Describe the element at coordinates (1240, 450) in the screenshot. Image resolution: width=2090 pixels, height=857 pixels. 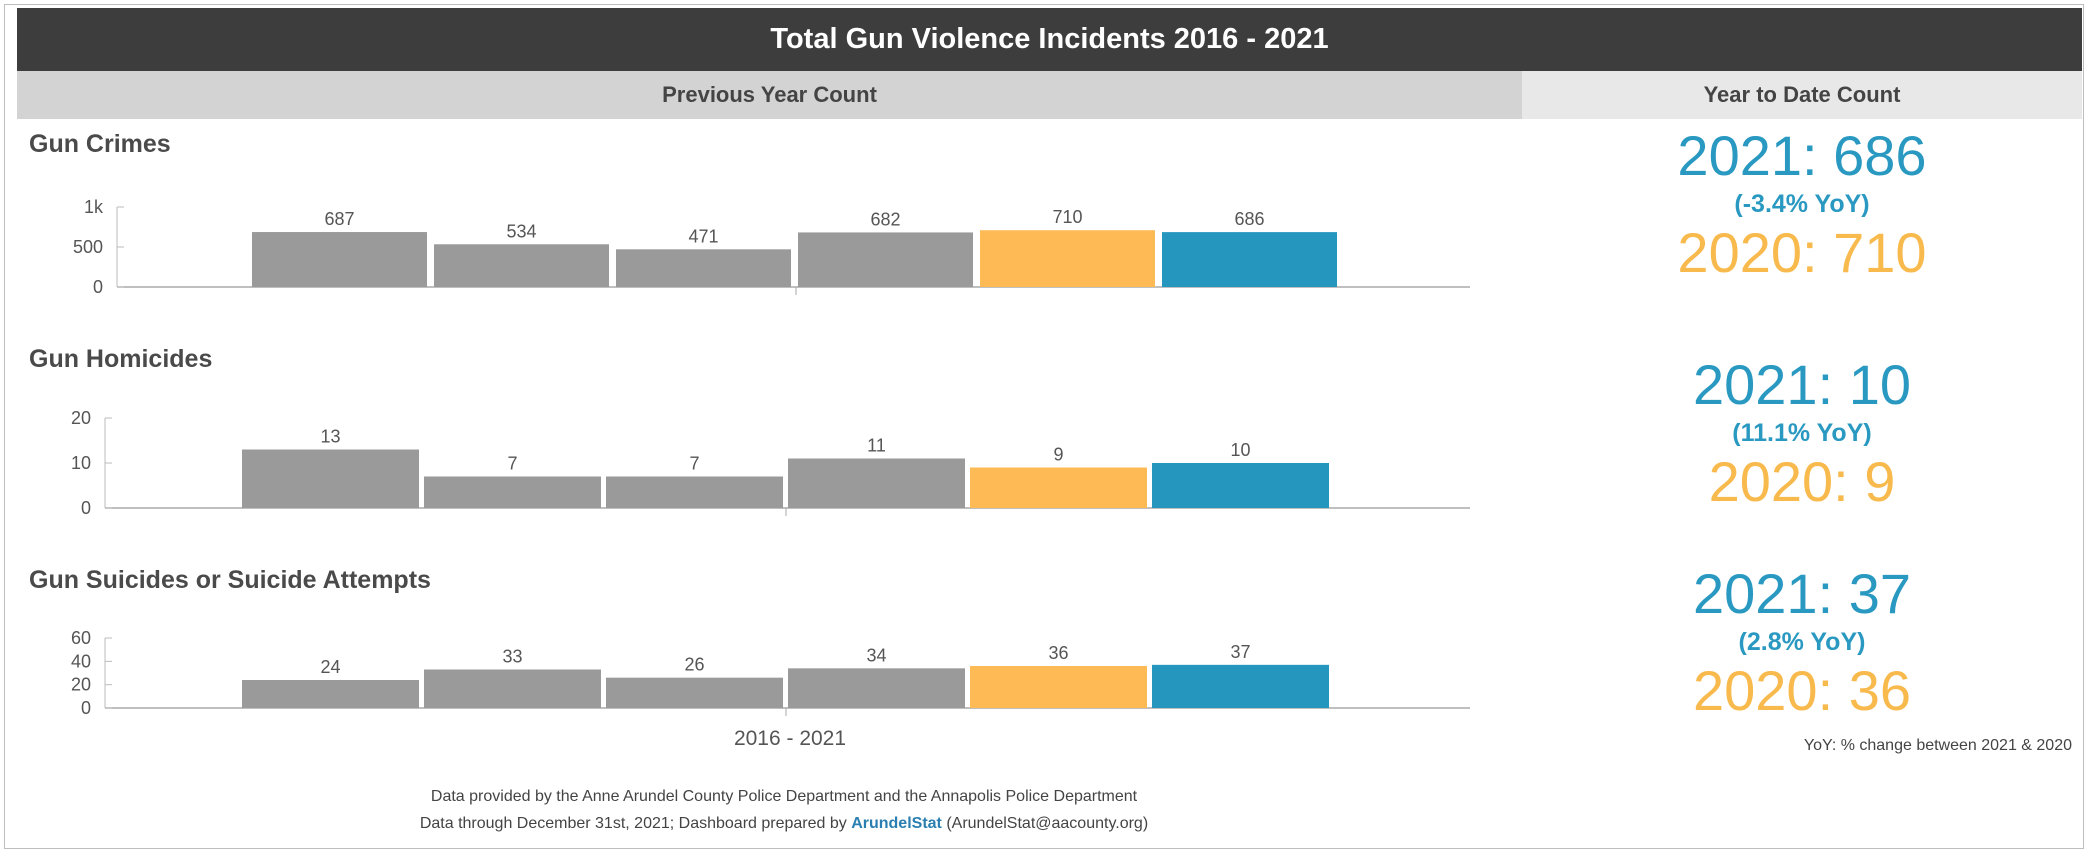
I see `data-label-2021: 10` at that location.